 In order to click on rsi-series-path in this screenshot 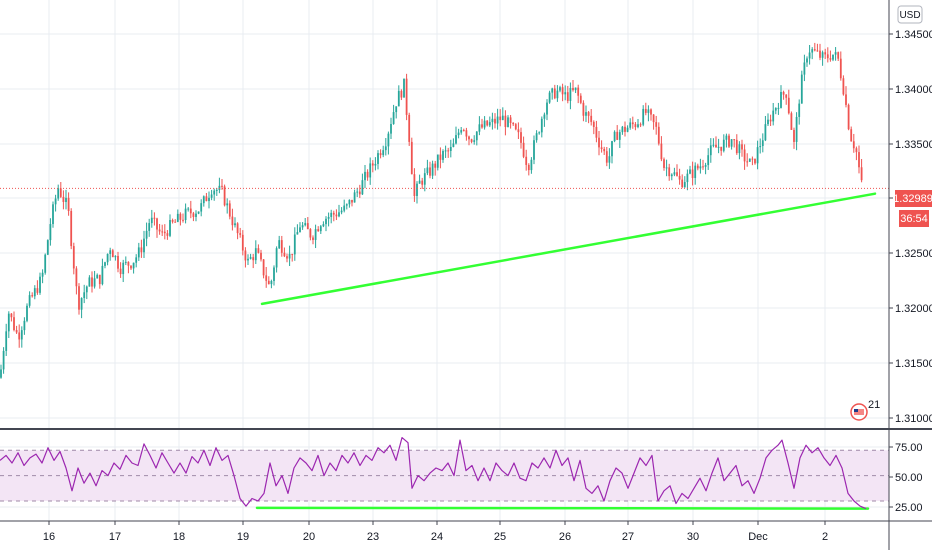, I will do `click(433, 473)`.